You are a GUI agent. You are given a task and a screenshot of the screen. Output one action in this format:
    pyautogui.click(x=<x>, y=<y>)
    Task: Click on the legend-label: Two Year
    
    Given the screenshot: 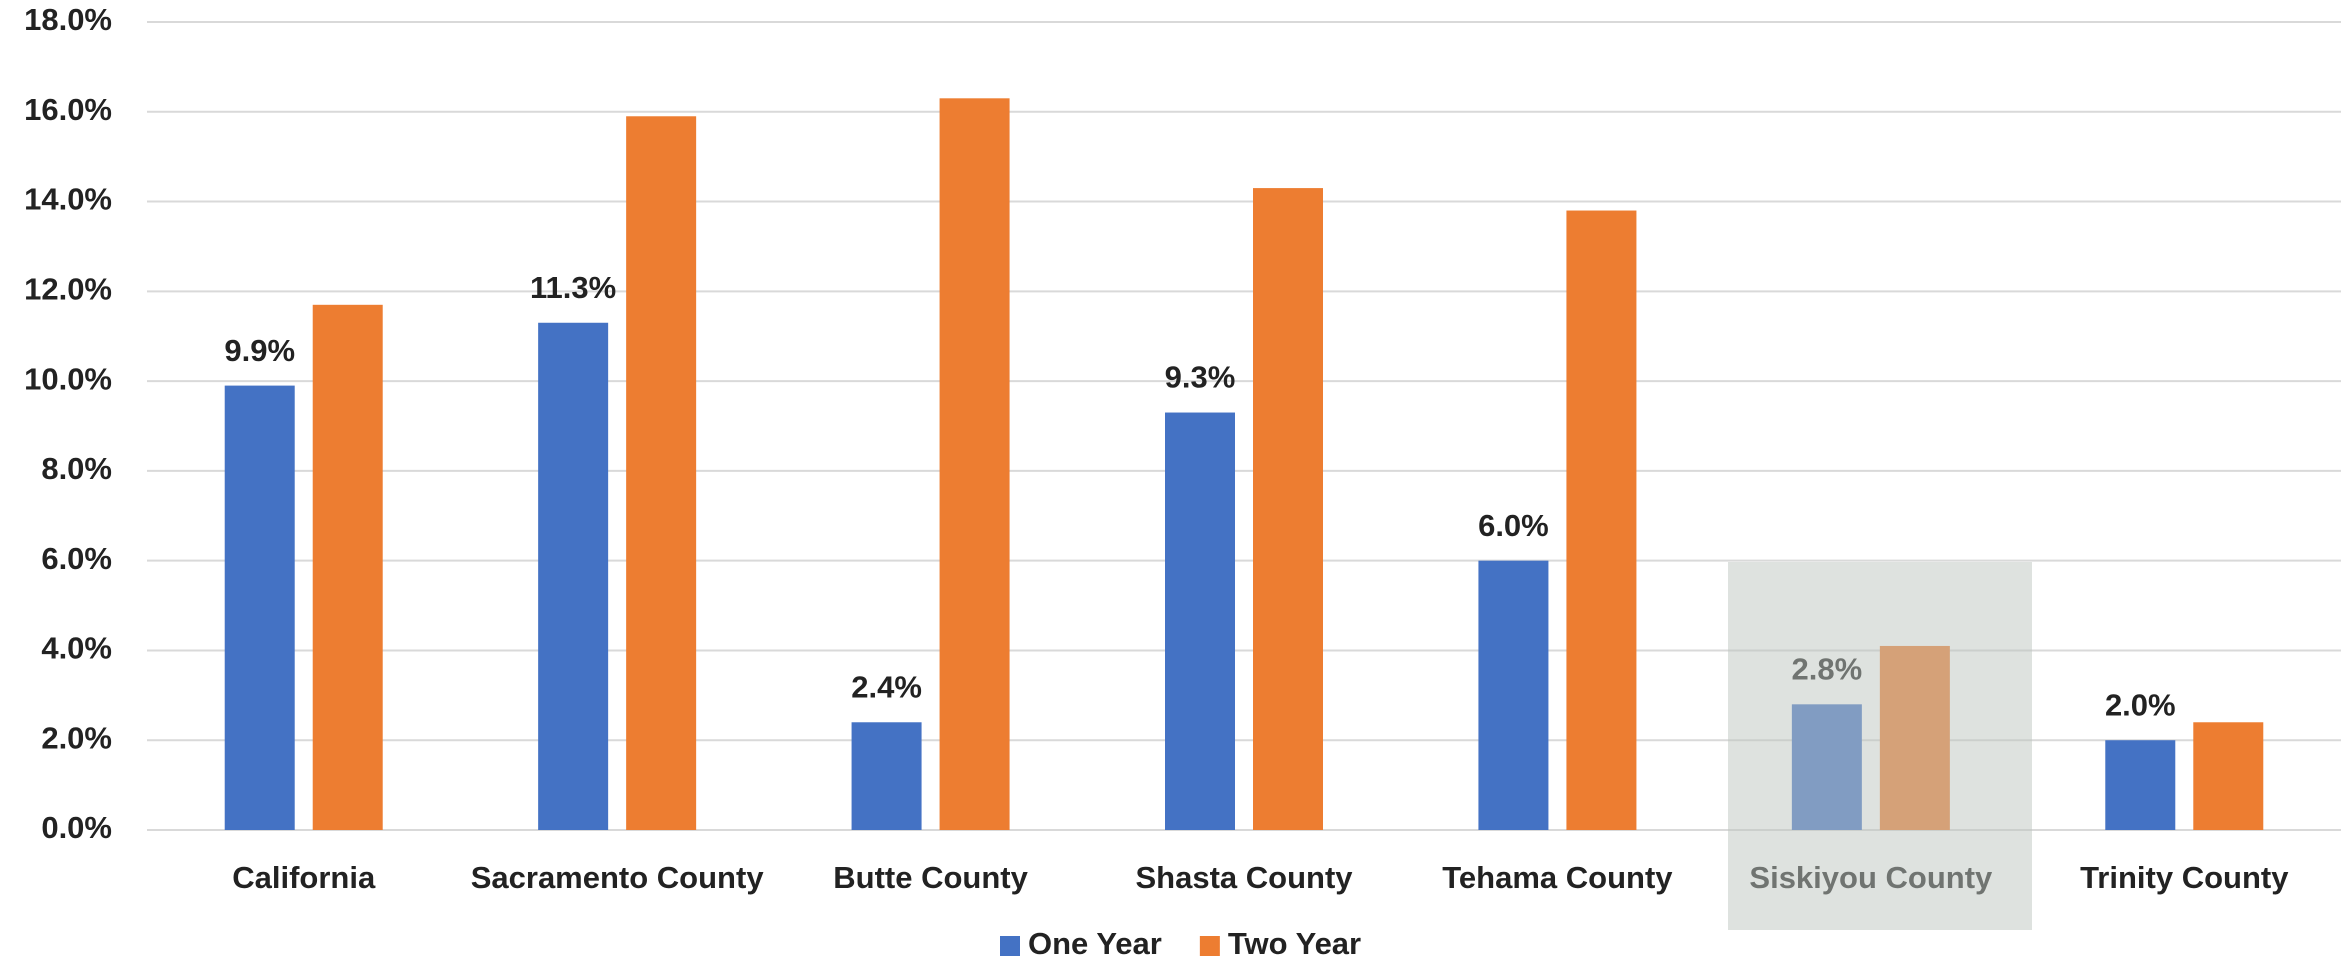 What is the action you would take?
    pyautogui.click(x=1294, y=943)
    